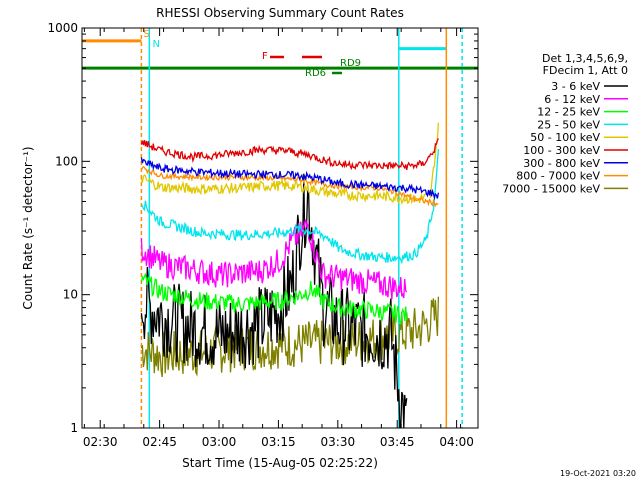 Image resolution: width=640 pixels, height=480 pixels. Describe the element at coordinates (290, 207) in the screenshot. I see `series-3-line` at that location.